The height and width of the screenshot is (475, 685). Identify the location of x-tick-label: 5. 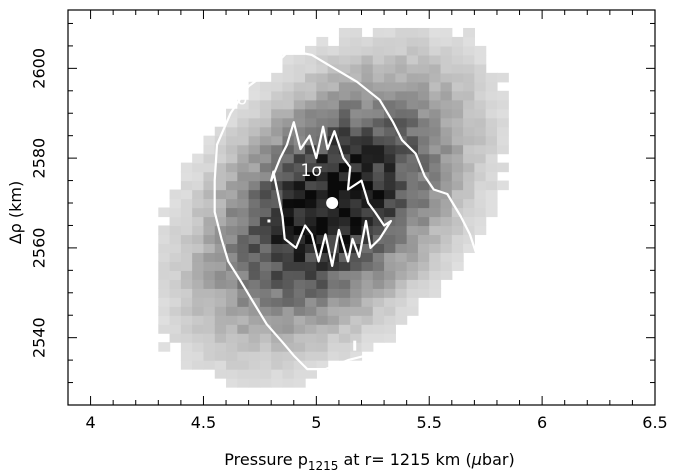
(316, 422).